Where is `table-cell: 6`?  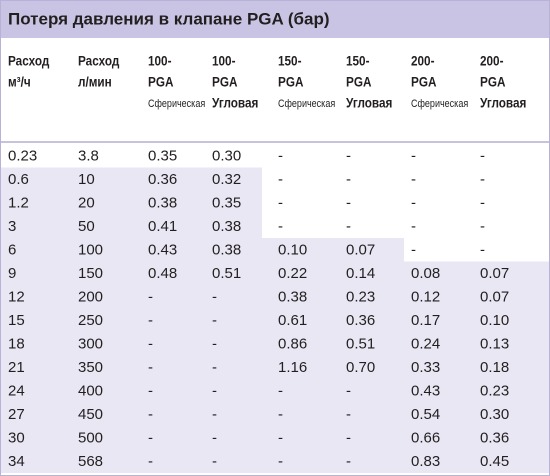 table-cell: 6 is located at coordinates (12, 250).